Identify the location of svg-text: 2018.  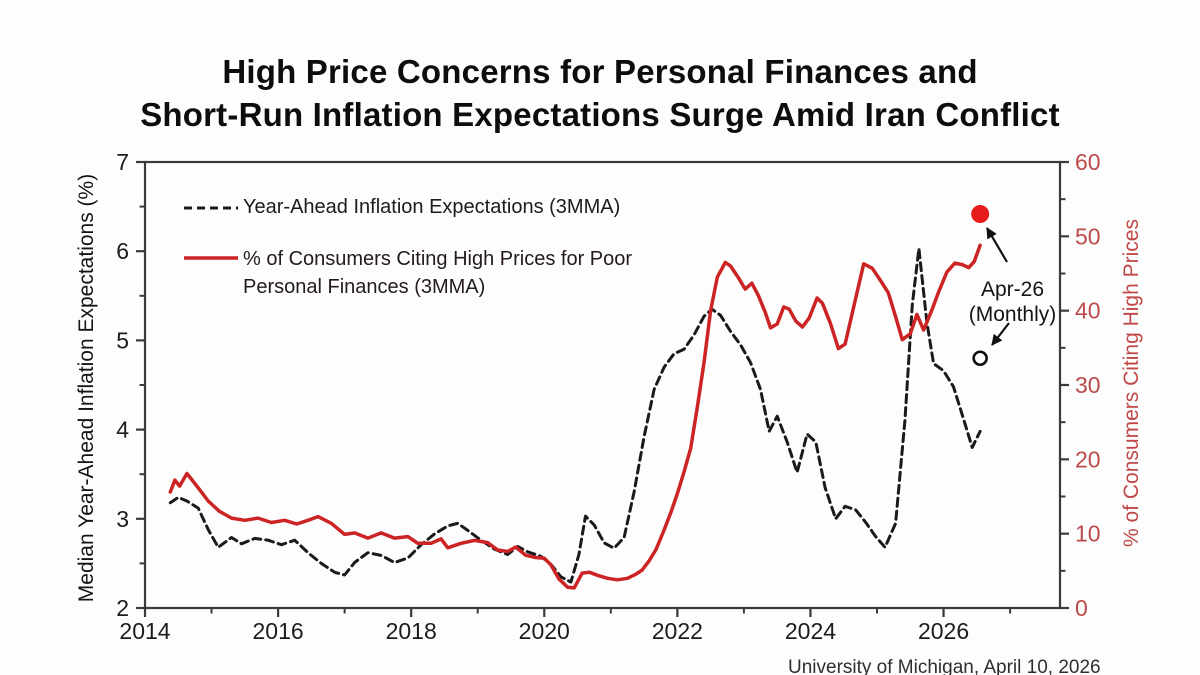
(411, 631).